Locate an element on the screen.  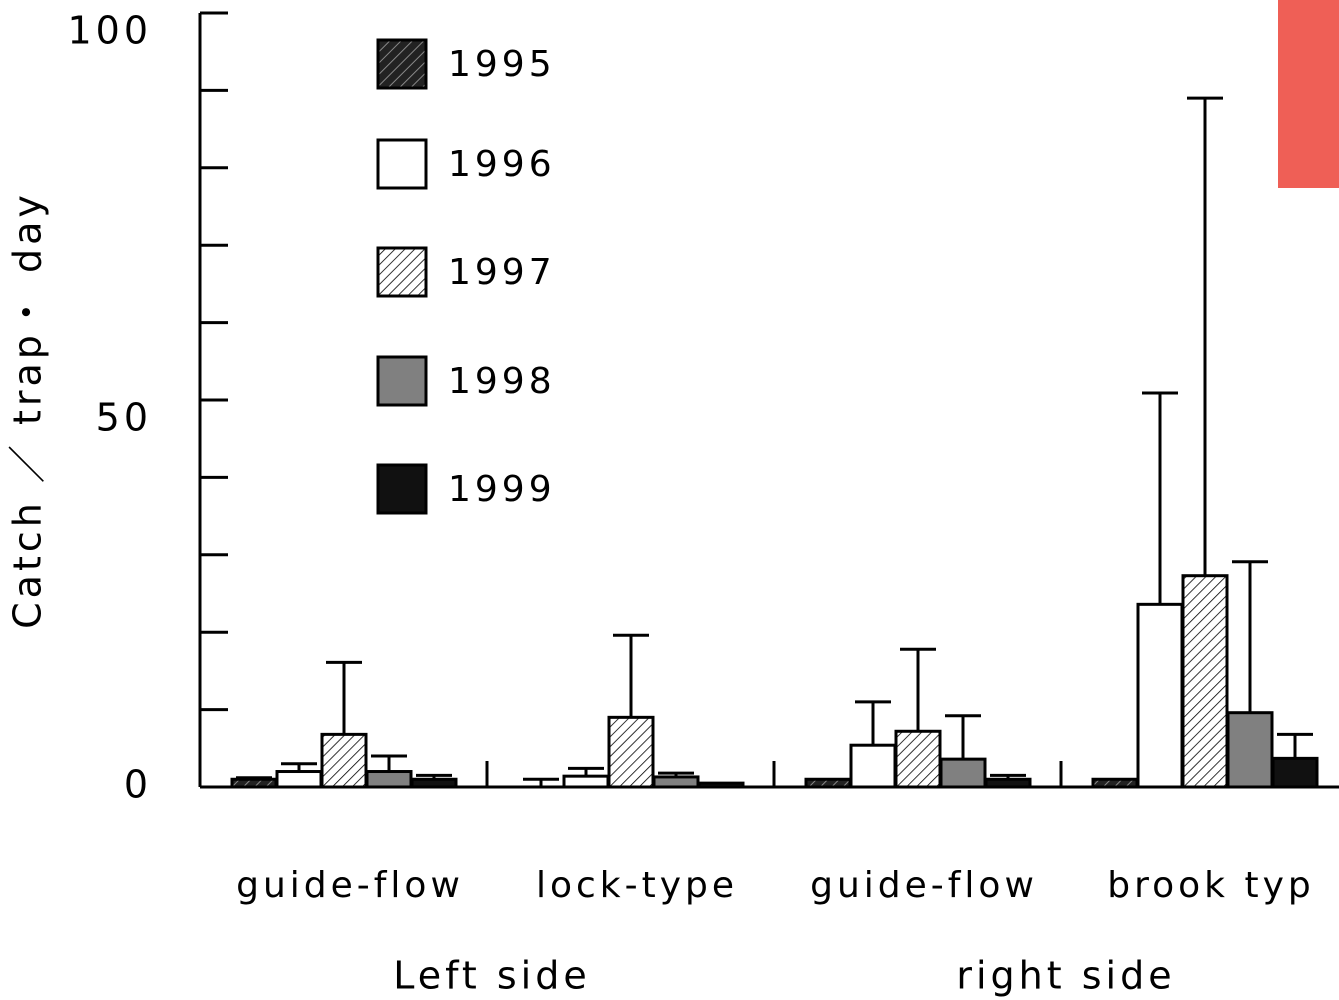
group-label: Left side is located at coordinates (491, 976).